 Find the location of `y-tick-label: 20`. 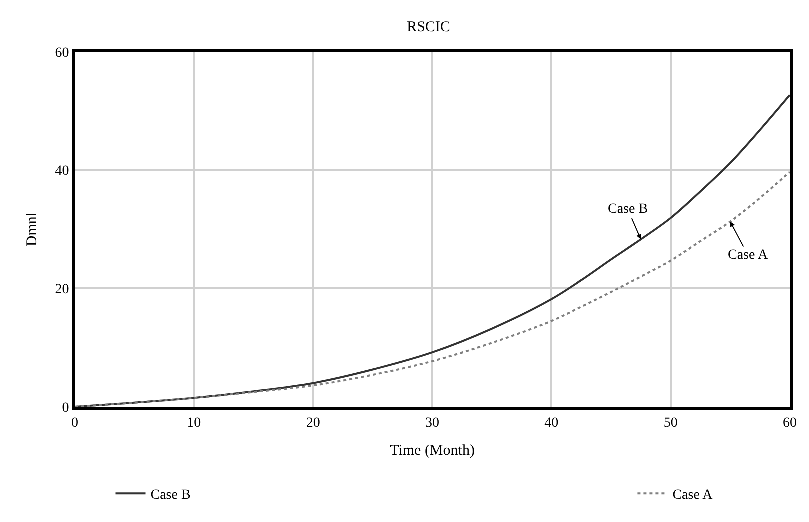

y-tick-label: 20 is located at coordinates (62, 290).